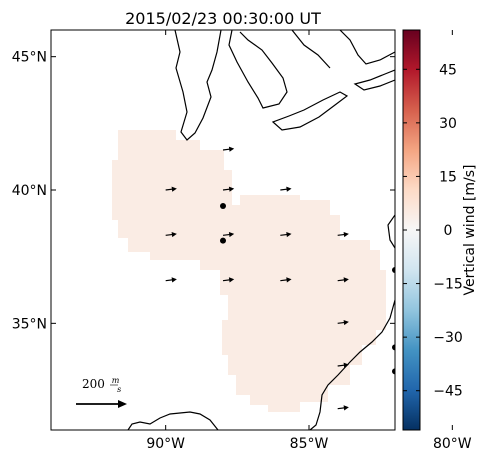  What do you see at coordinates (309, 444) in the screenshot?
I see `x-tick-label: 85°W` at bounding box center [309, 444].